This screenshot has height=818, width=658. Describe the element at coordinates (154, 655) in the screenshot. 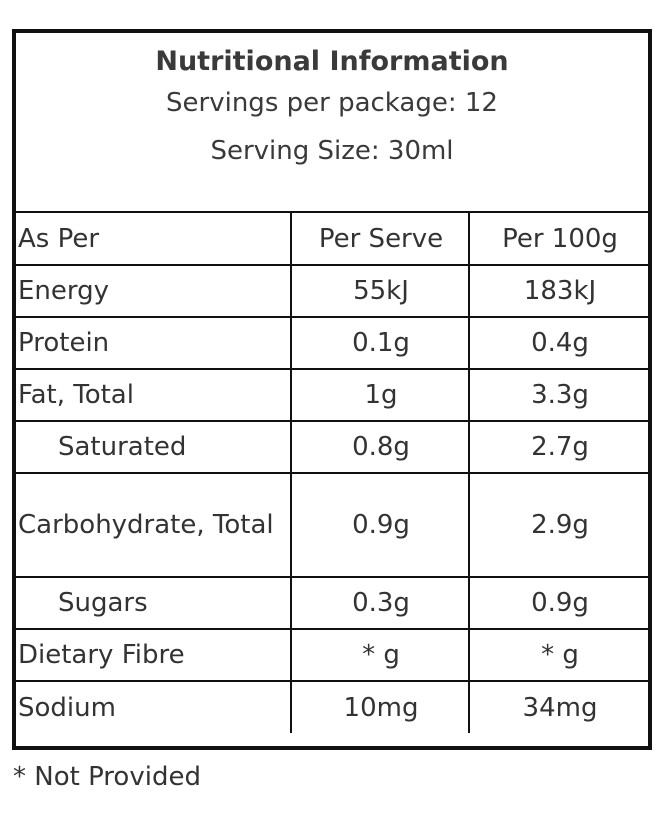

I see `row-label: Dietary Fibre` at that location.